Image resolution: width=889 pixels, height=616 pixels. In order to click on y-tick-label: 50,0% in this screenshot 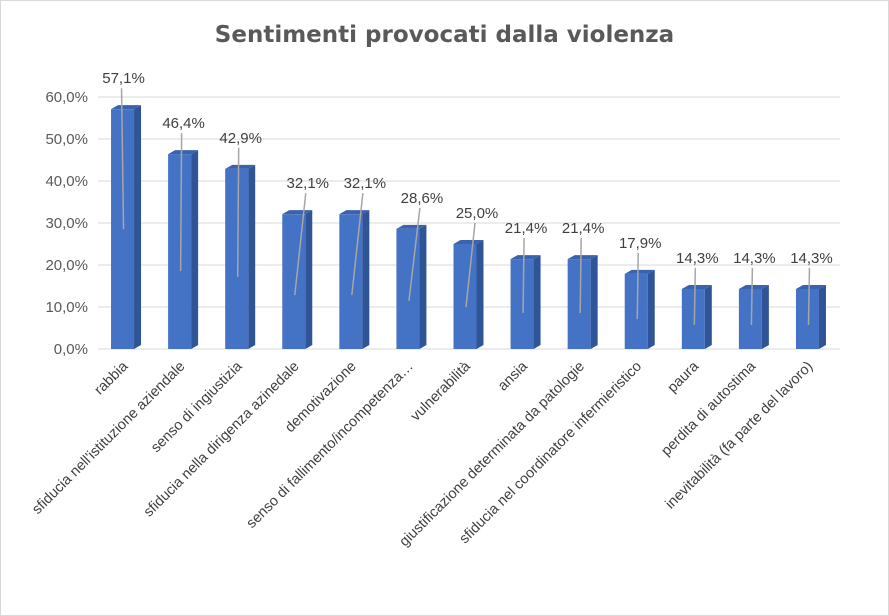, I will do `click(66, 139)`.